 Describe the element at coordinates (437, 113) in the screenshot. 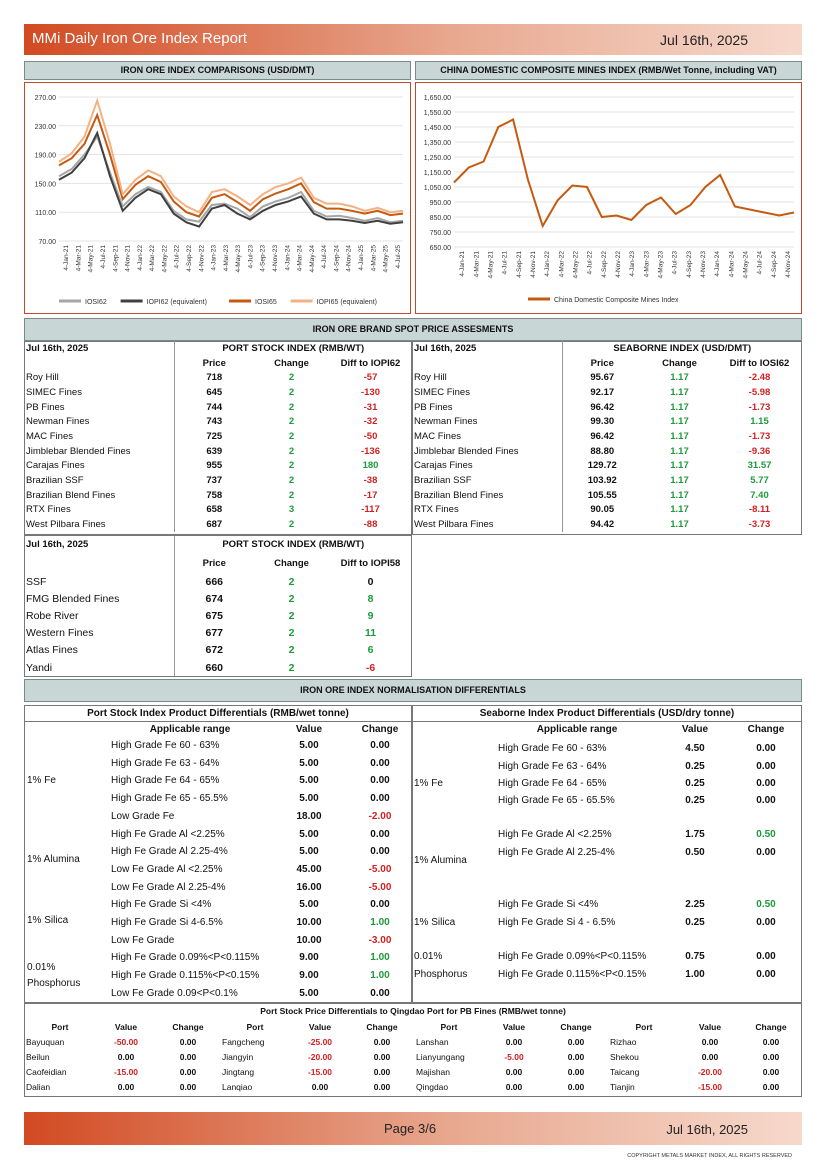

I see `y-tick-label: 1,550.00` at that location.